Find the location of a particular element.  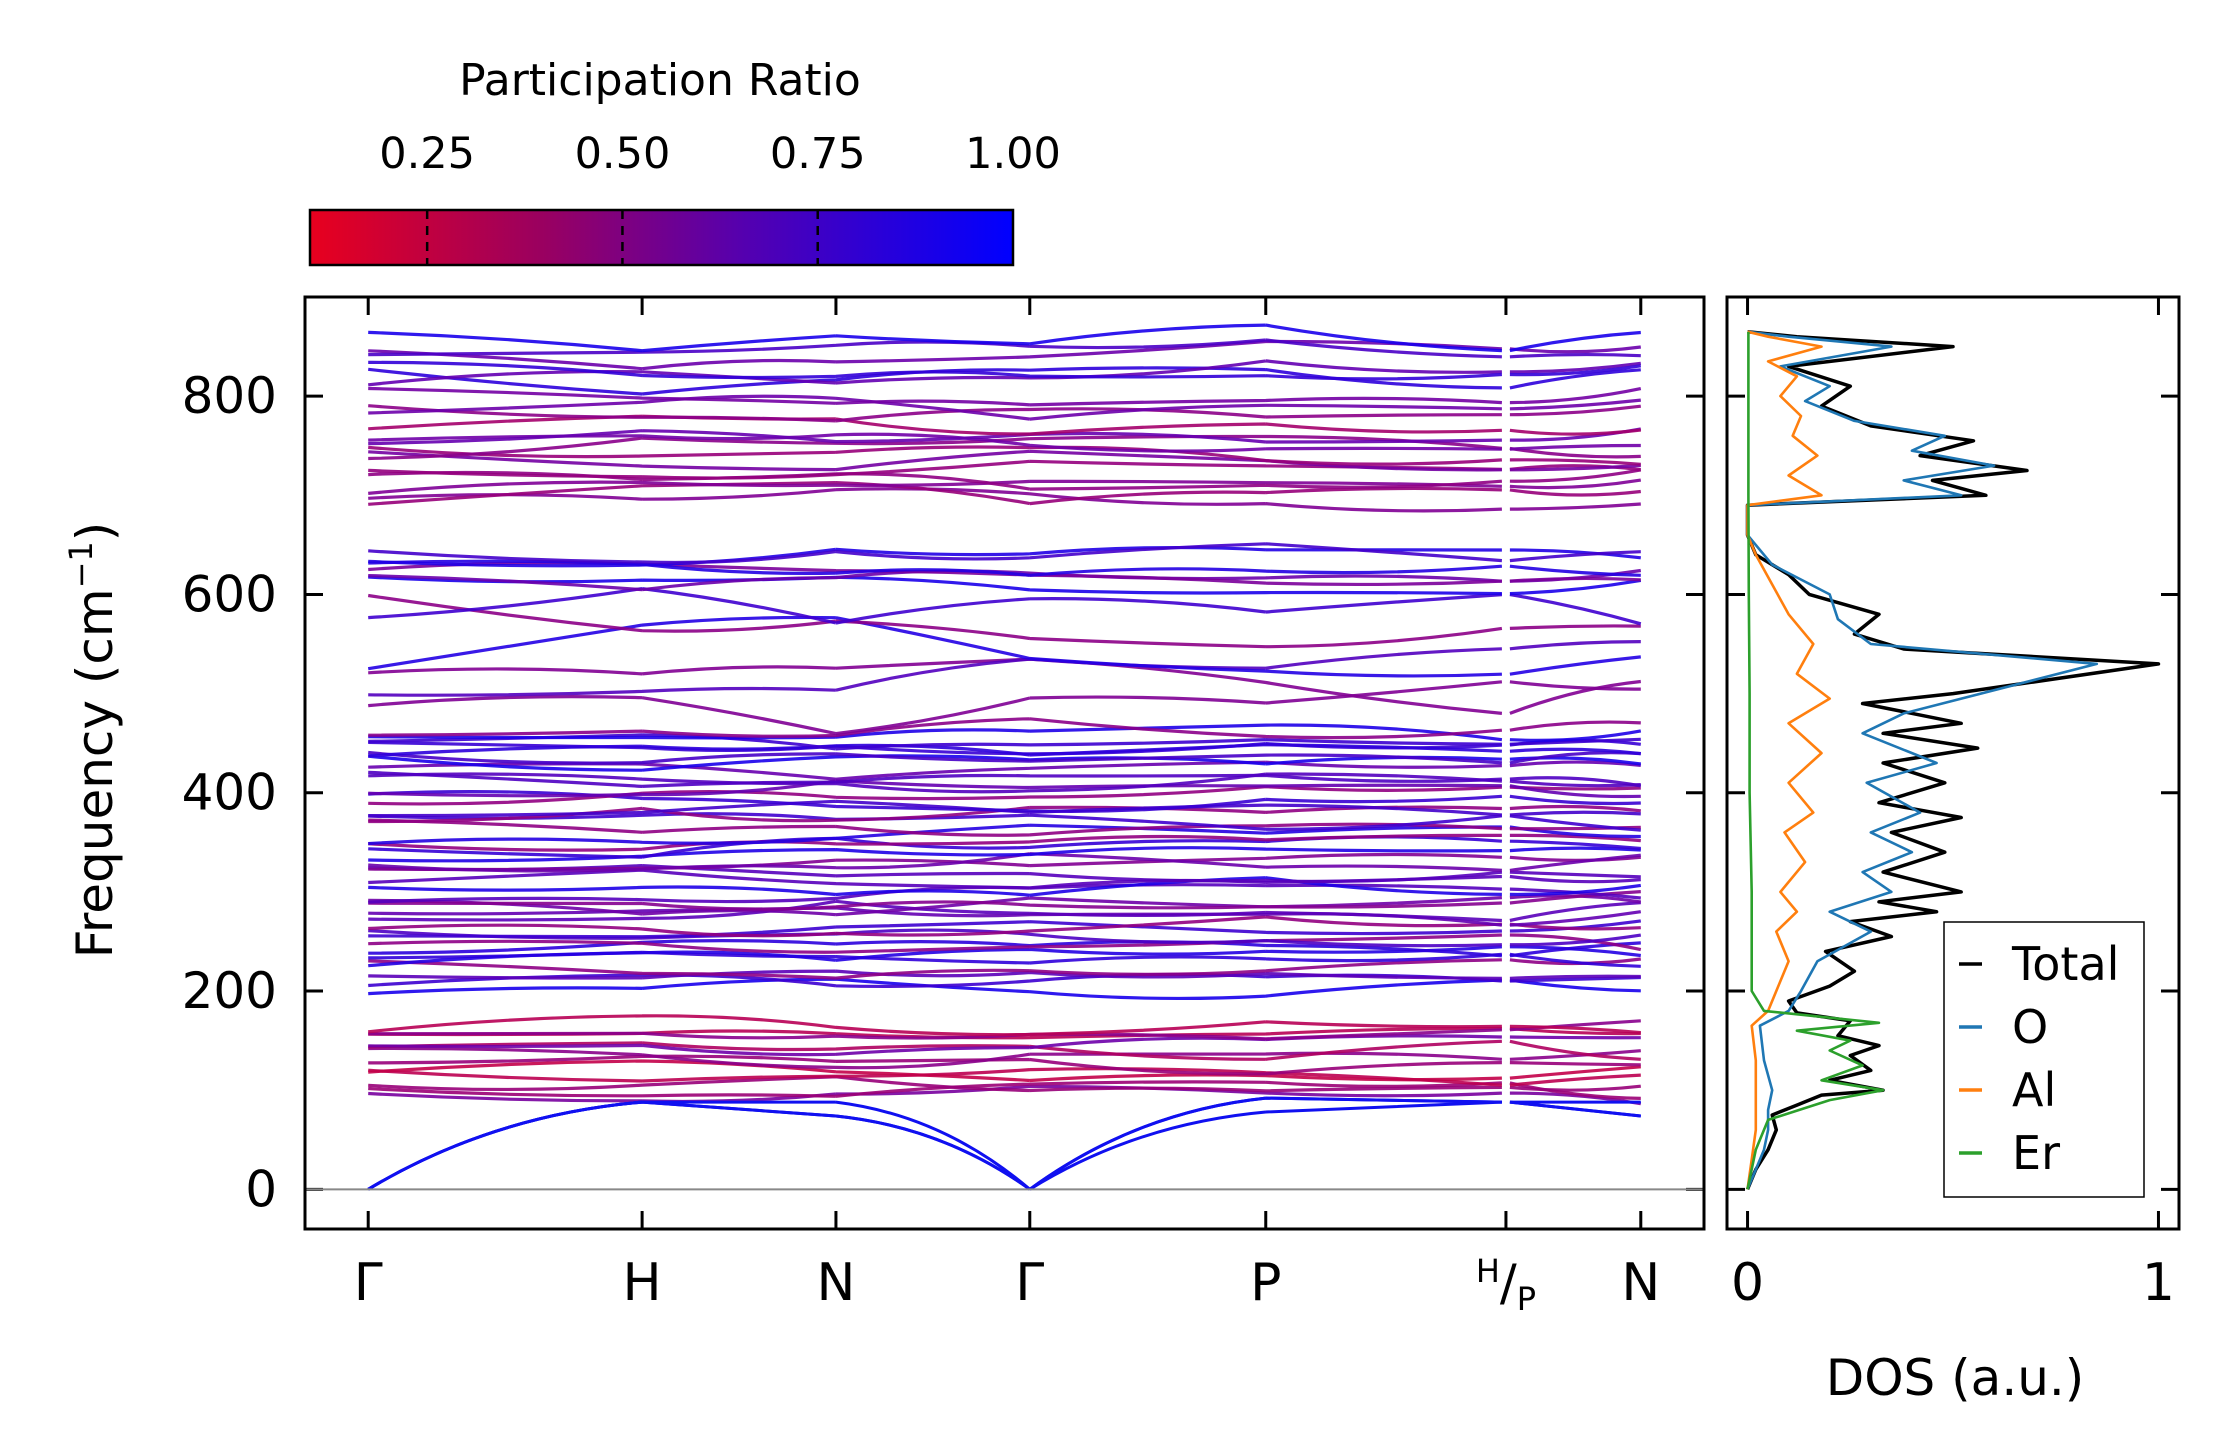

colorbar-tick-label: 0.75 is located at coordinates (818, 154).